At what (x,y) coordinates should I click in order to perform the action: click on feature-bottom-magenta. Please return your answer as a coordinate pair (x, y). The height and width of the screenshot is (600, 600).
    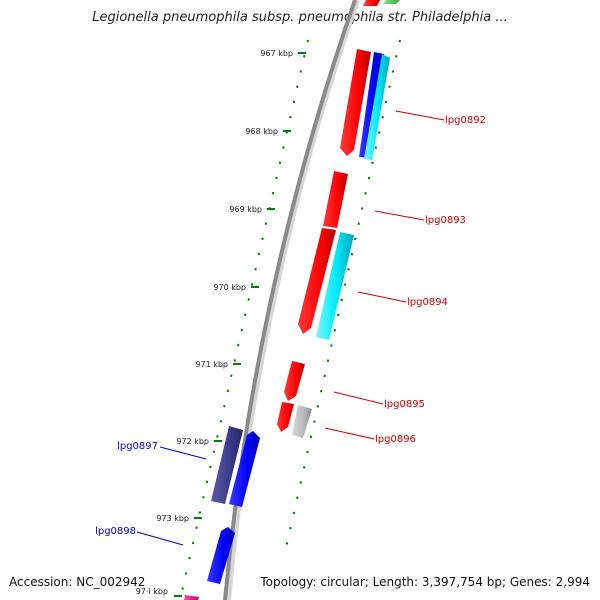
    Looking at the image, I should click on (191, 597).